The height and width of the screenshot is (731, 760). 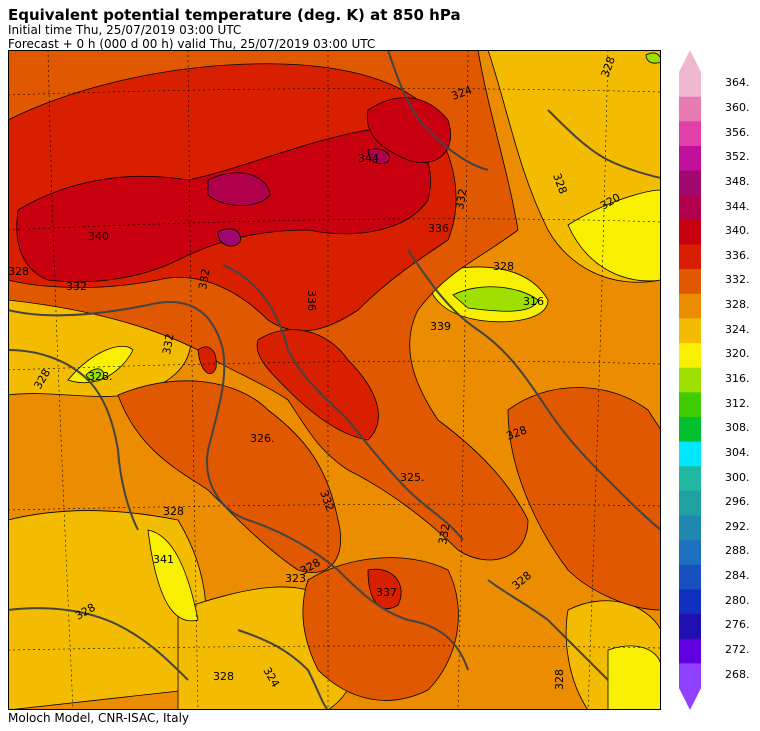 What do you see at coordinates (737, 83) in the screenshot?
I see `colorbar-label: 364.` at bounding box center [737, 83].